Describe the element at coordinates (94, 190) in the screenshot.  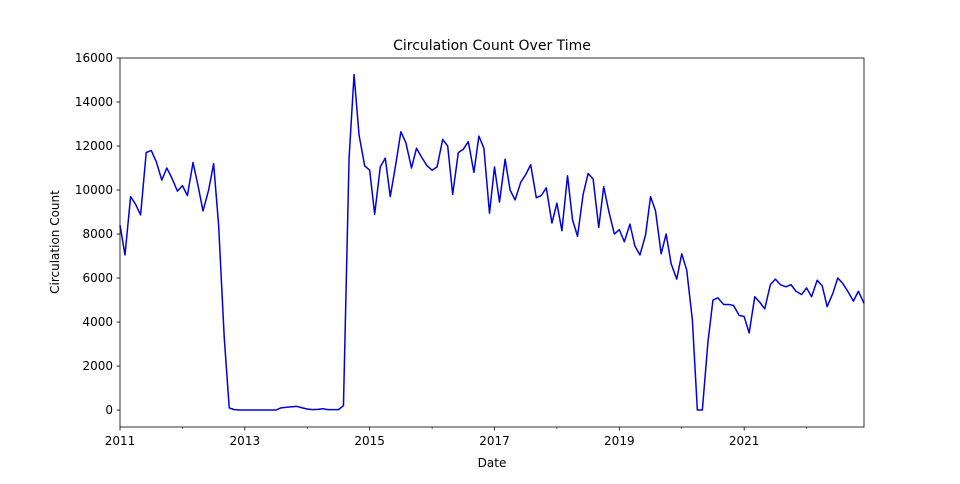
I see `y-tick-label: 10000` at that location.